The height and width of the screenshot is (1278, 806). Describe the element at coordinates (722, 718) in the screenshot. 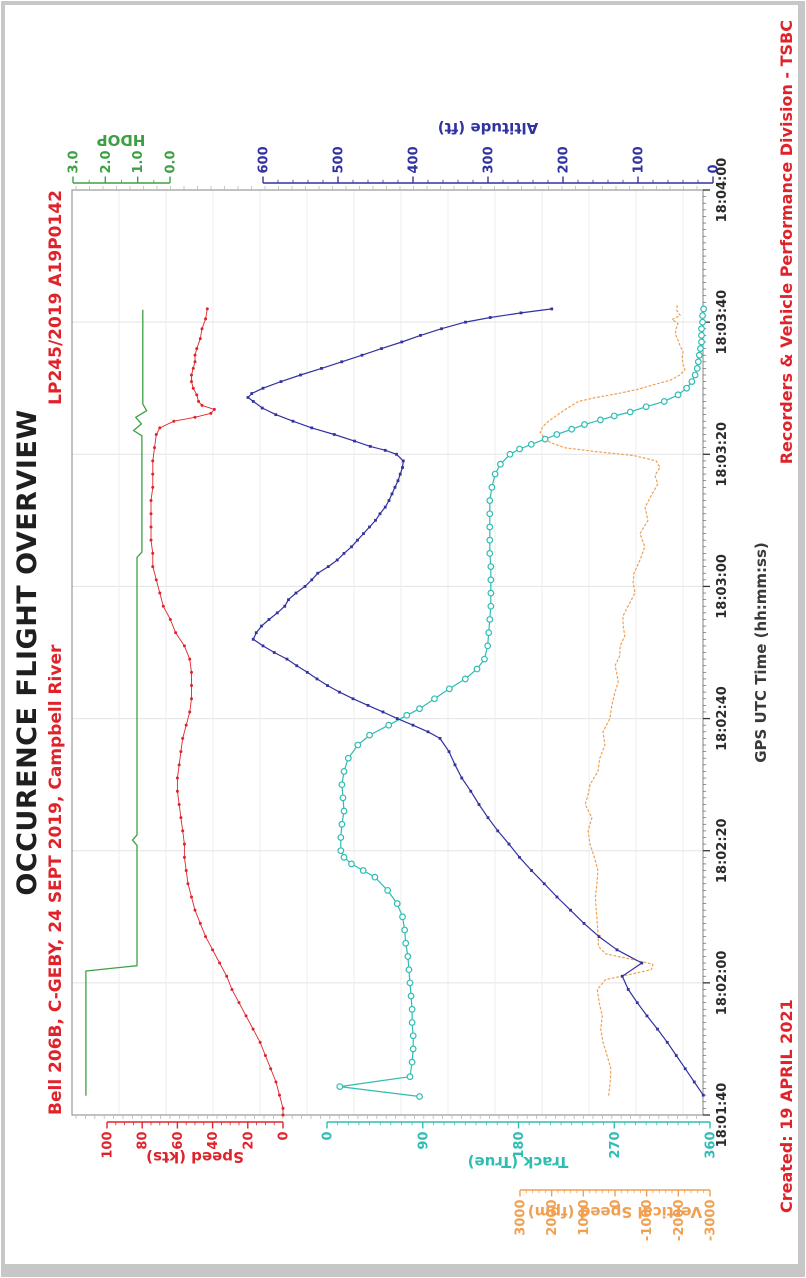

I see `svg-text: 18:02:40` at that location.